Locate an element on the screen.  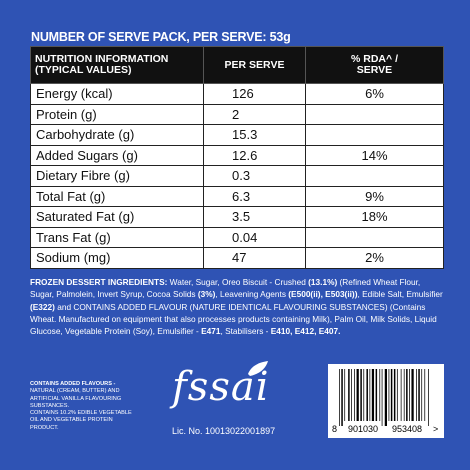
cell: Added Sugars (g) is located at coordinates (117, 155).